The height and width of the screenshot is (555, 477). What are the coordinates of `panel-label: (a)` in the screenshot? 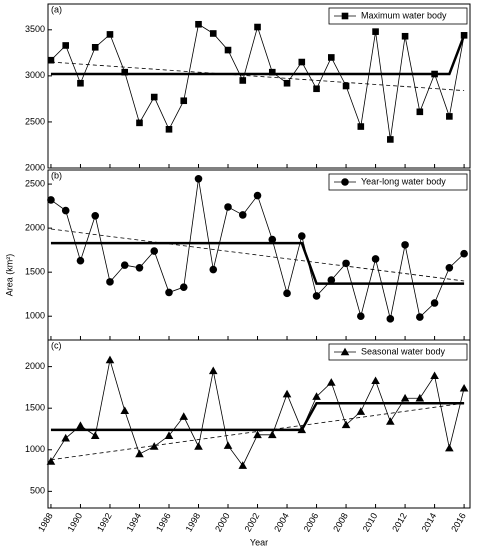 It's located at (56, 9).